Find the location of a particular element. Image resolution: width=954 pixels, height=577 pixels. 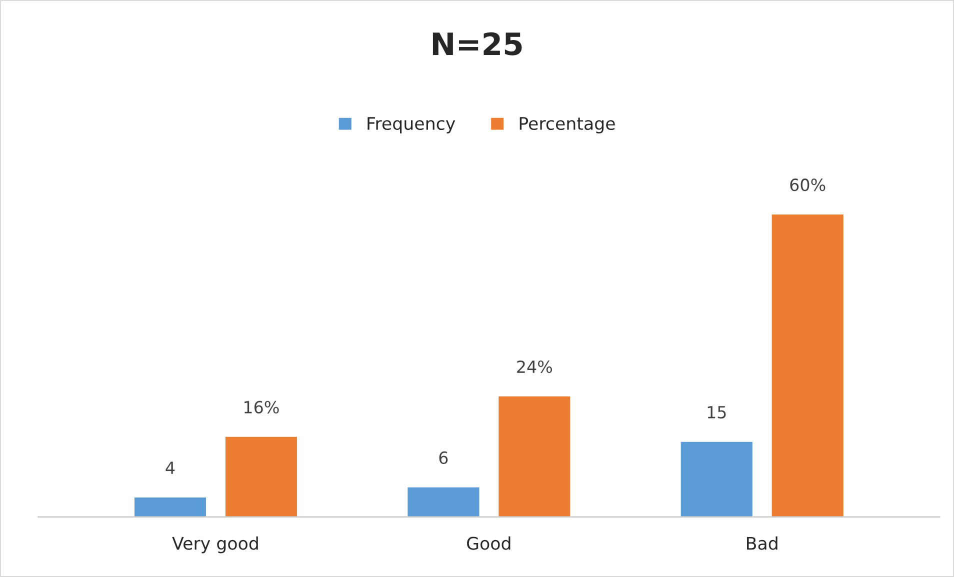

data-label: 24% is located at coordinates (534, 367).